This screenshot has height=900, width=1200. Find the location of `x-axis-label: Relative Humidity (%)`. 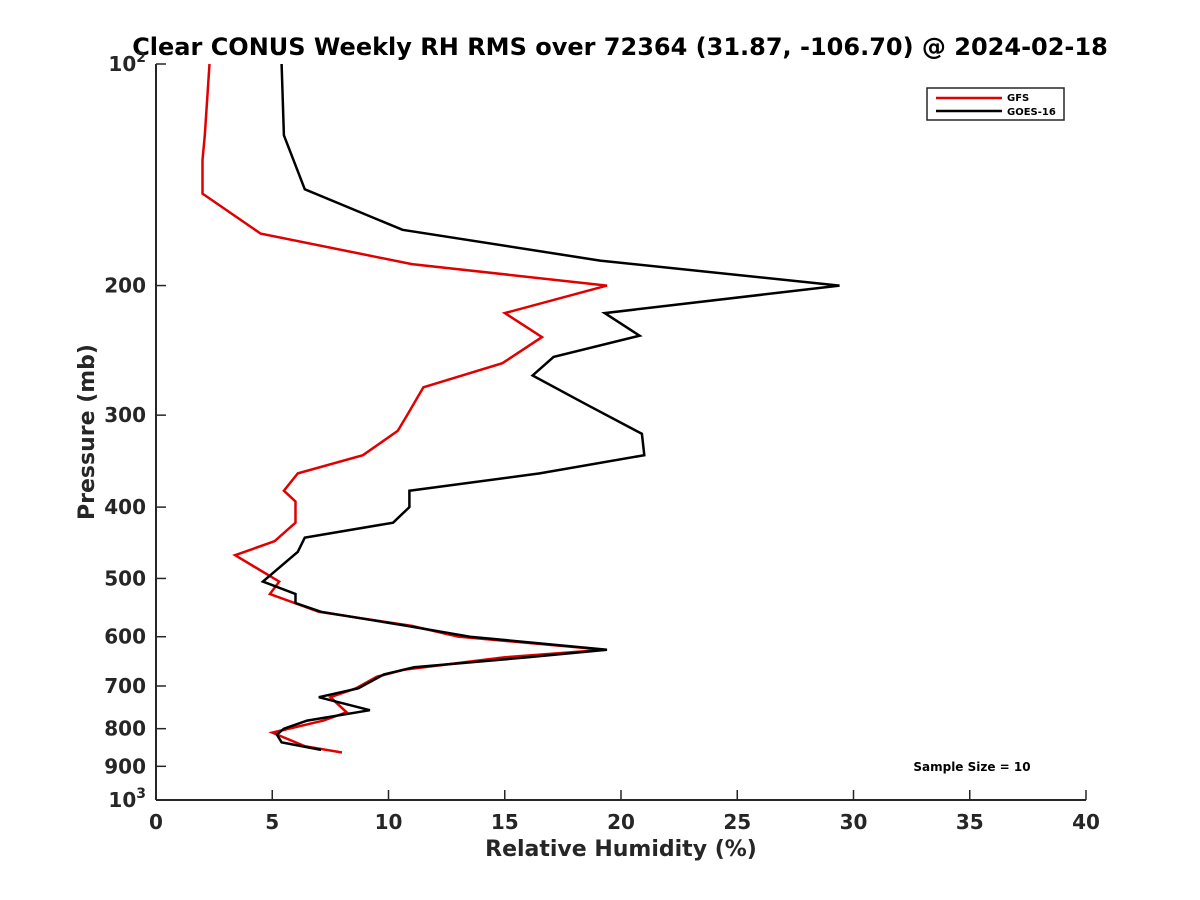

x-axis-label: Relative Humidity (%) is located at coordinates (621, 849).